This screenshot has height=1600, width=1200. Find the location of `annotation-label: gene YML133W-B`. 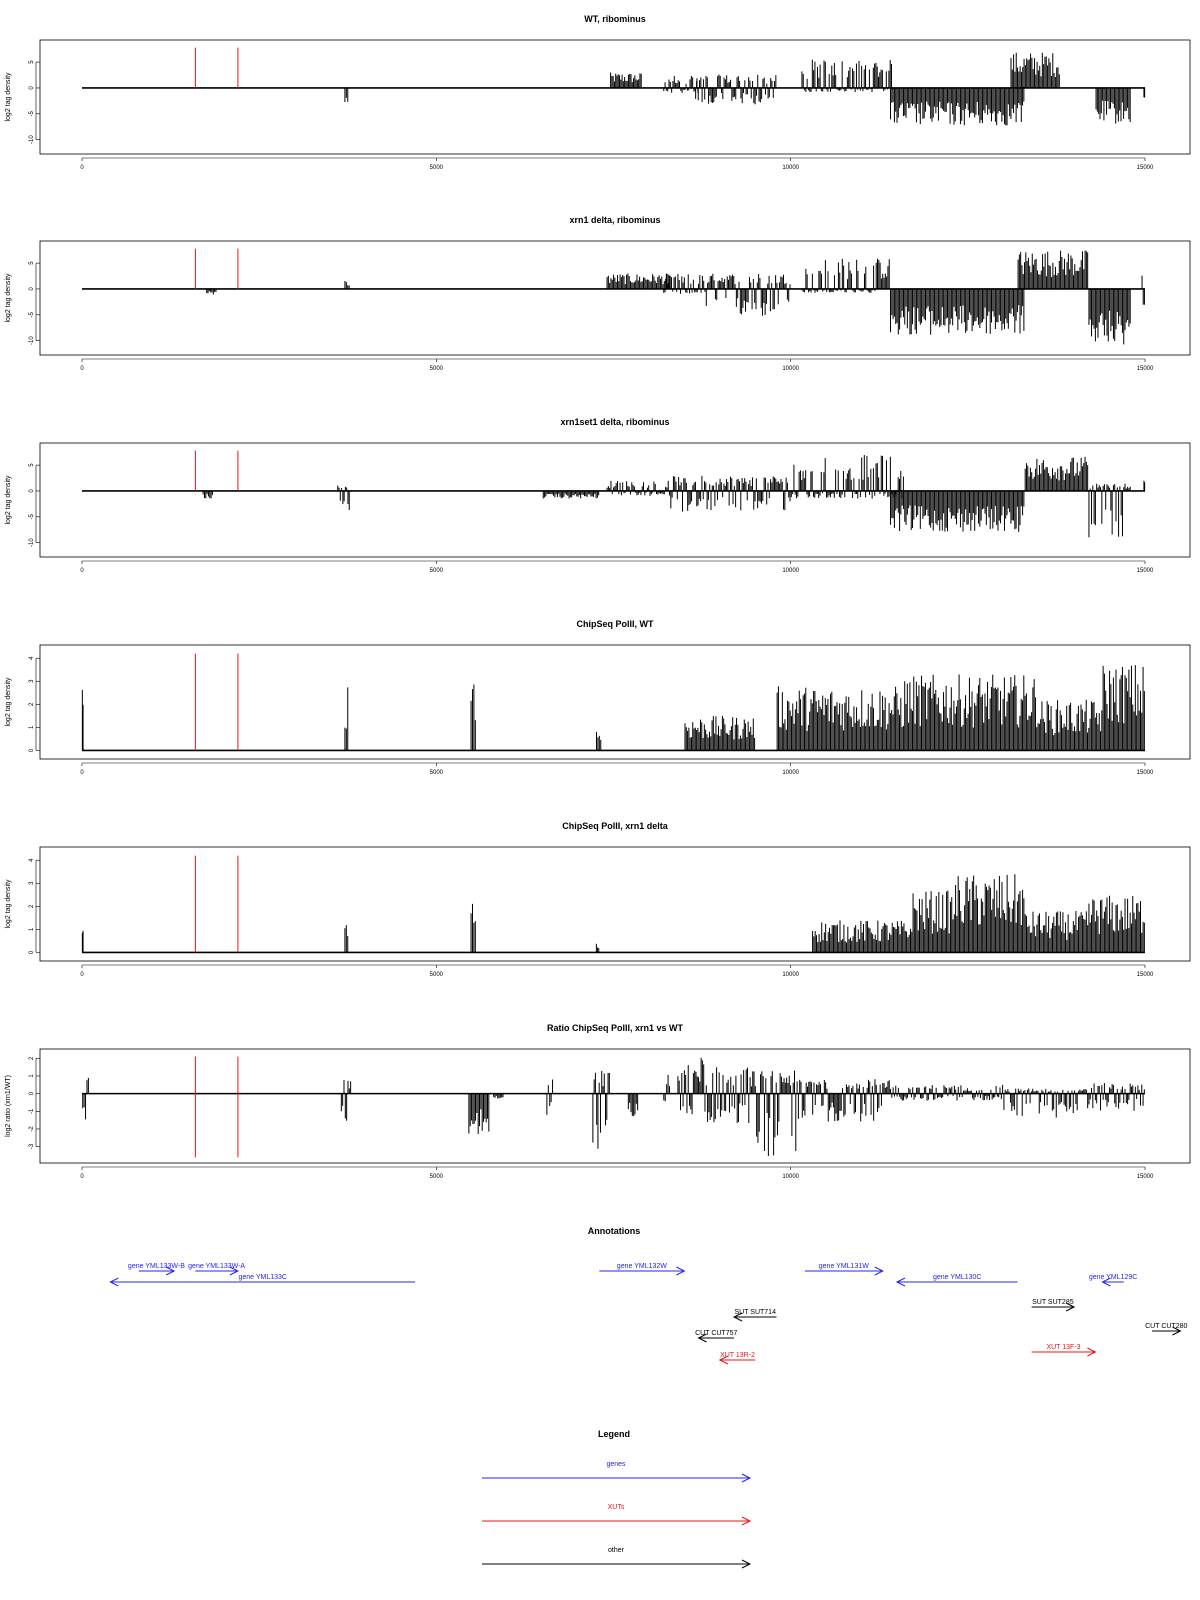

annotation-label: gene YML133W-B is located at coordinates (156, 1266).